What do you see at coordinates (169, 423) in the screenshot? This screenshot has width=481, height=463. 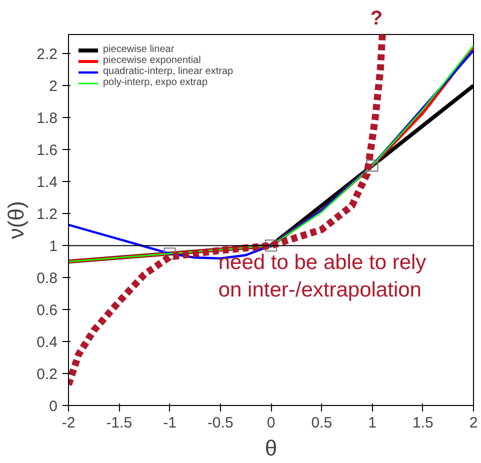 I see `x-tick-label: -1` at bounding box center [169, 423].